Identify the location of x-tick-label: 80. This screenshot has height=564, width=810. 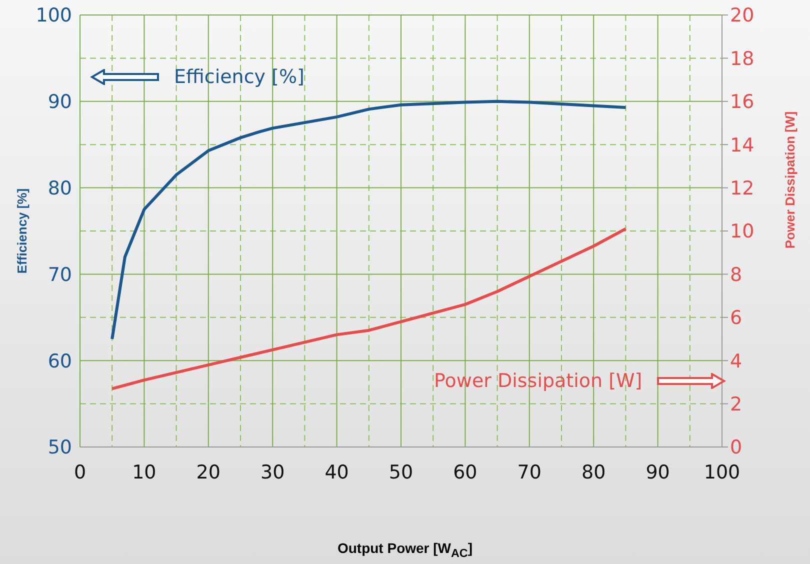
(594, 472).